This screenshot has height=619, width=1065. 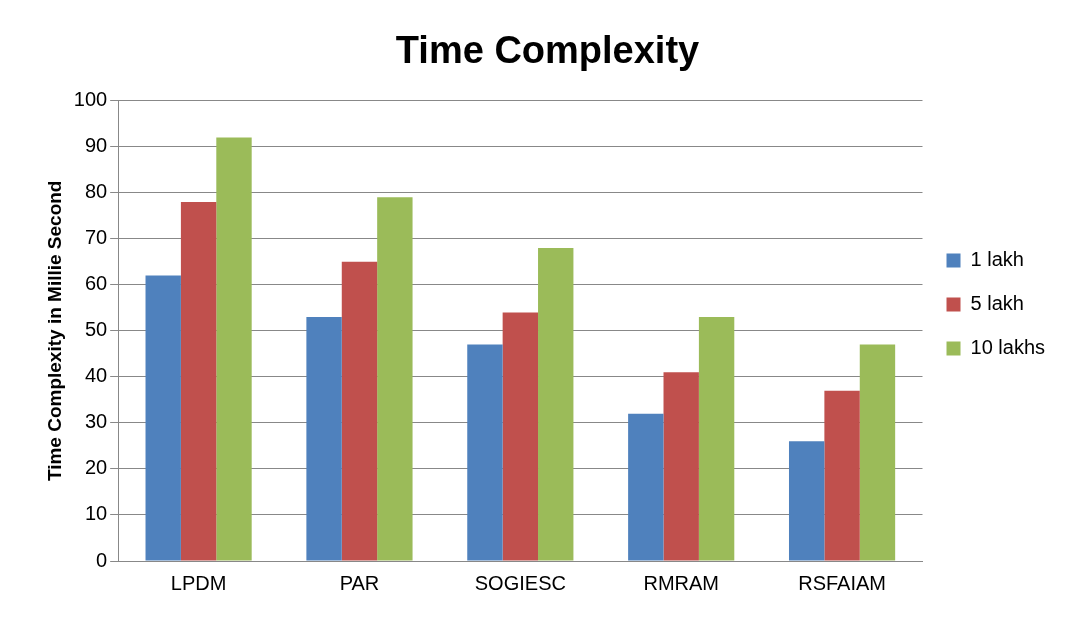 I want to click on y-tick-label: 50, so click(x=96, y=329).